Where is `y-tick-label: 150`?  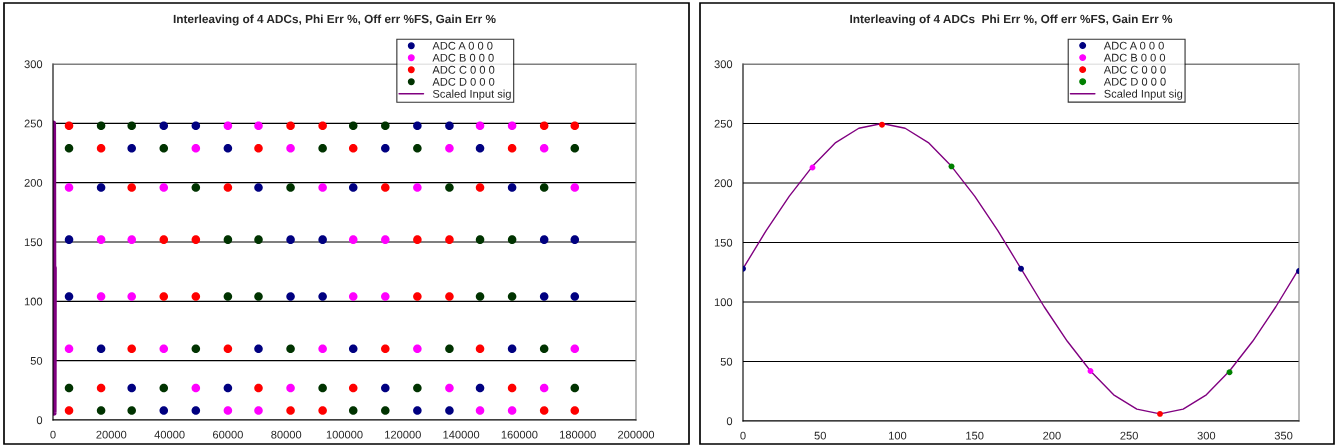 y-tick-label: 150 is located at coordinates (723, 242).